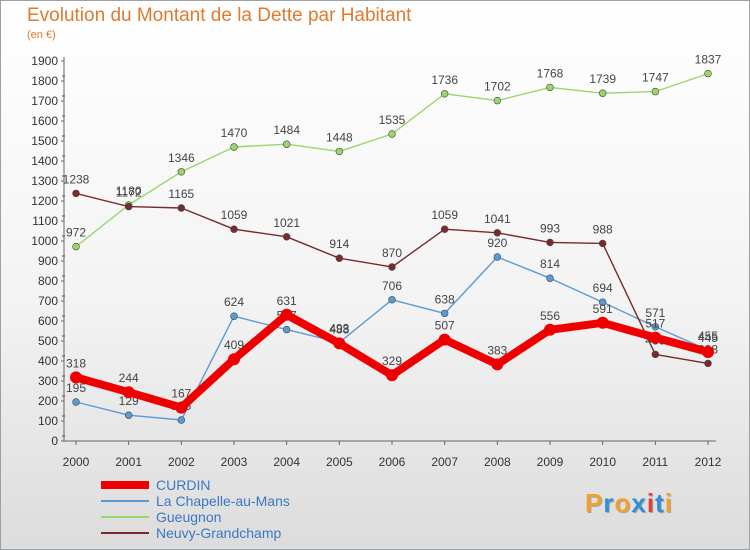 The height and width of the screenshot is (550, 750). What do you see at coordinates (603, 309) in the screenshot?
I see `data-label: 591` at bounding box center [603, 309].